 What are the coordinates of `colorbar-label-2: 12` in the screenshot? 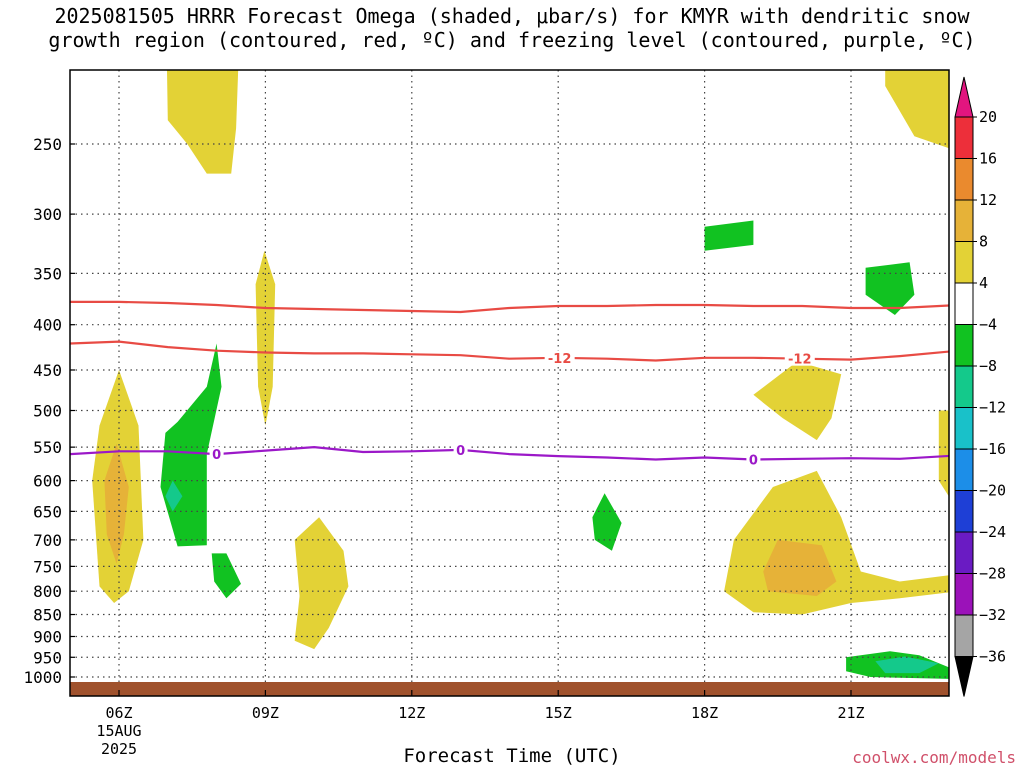 It's located at (988, 200).